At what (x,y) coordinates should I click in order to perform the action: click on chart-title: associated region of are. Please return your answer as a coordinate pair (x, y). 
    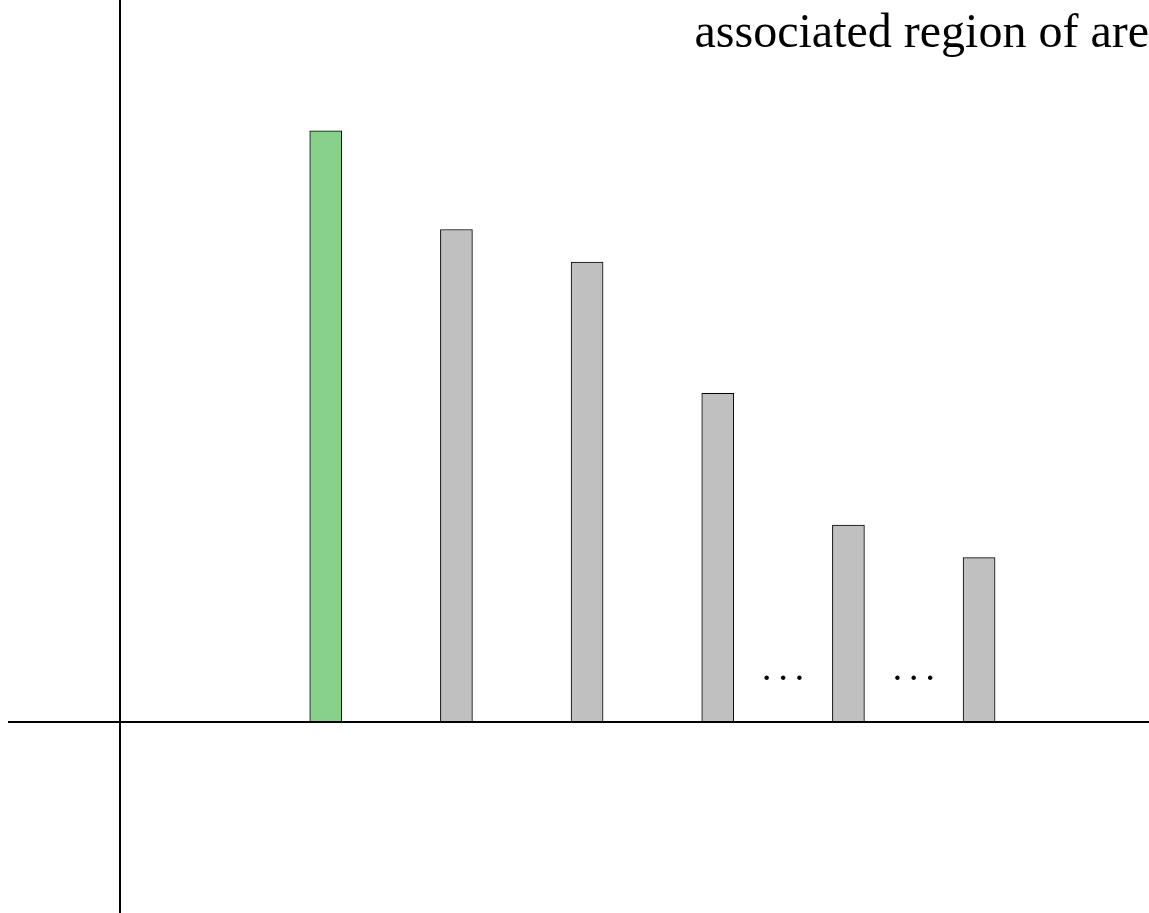
    Looking at the image, I should click on (921, 31).